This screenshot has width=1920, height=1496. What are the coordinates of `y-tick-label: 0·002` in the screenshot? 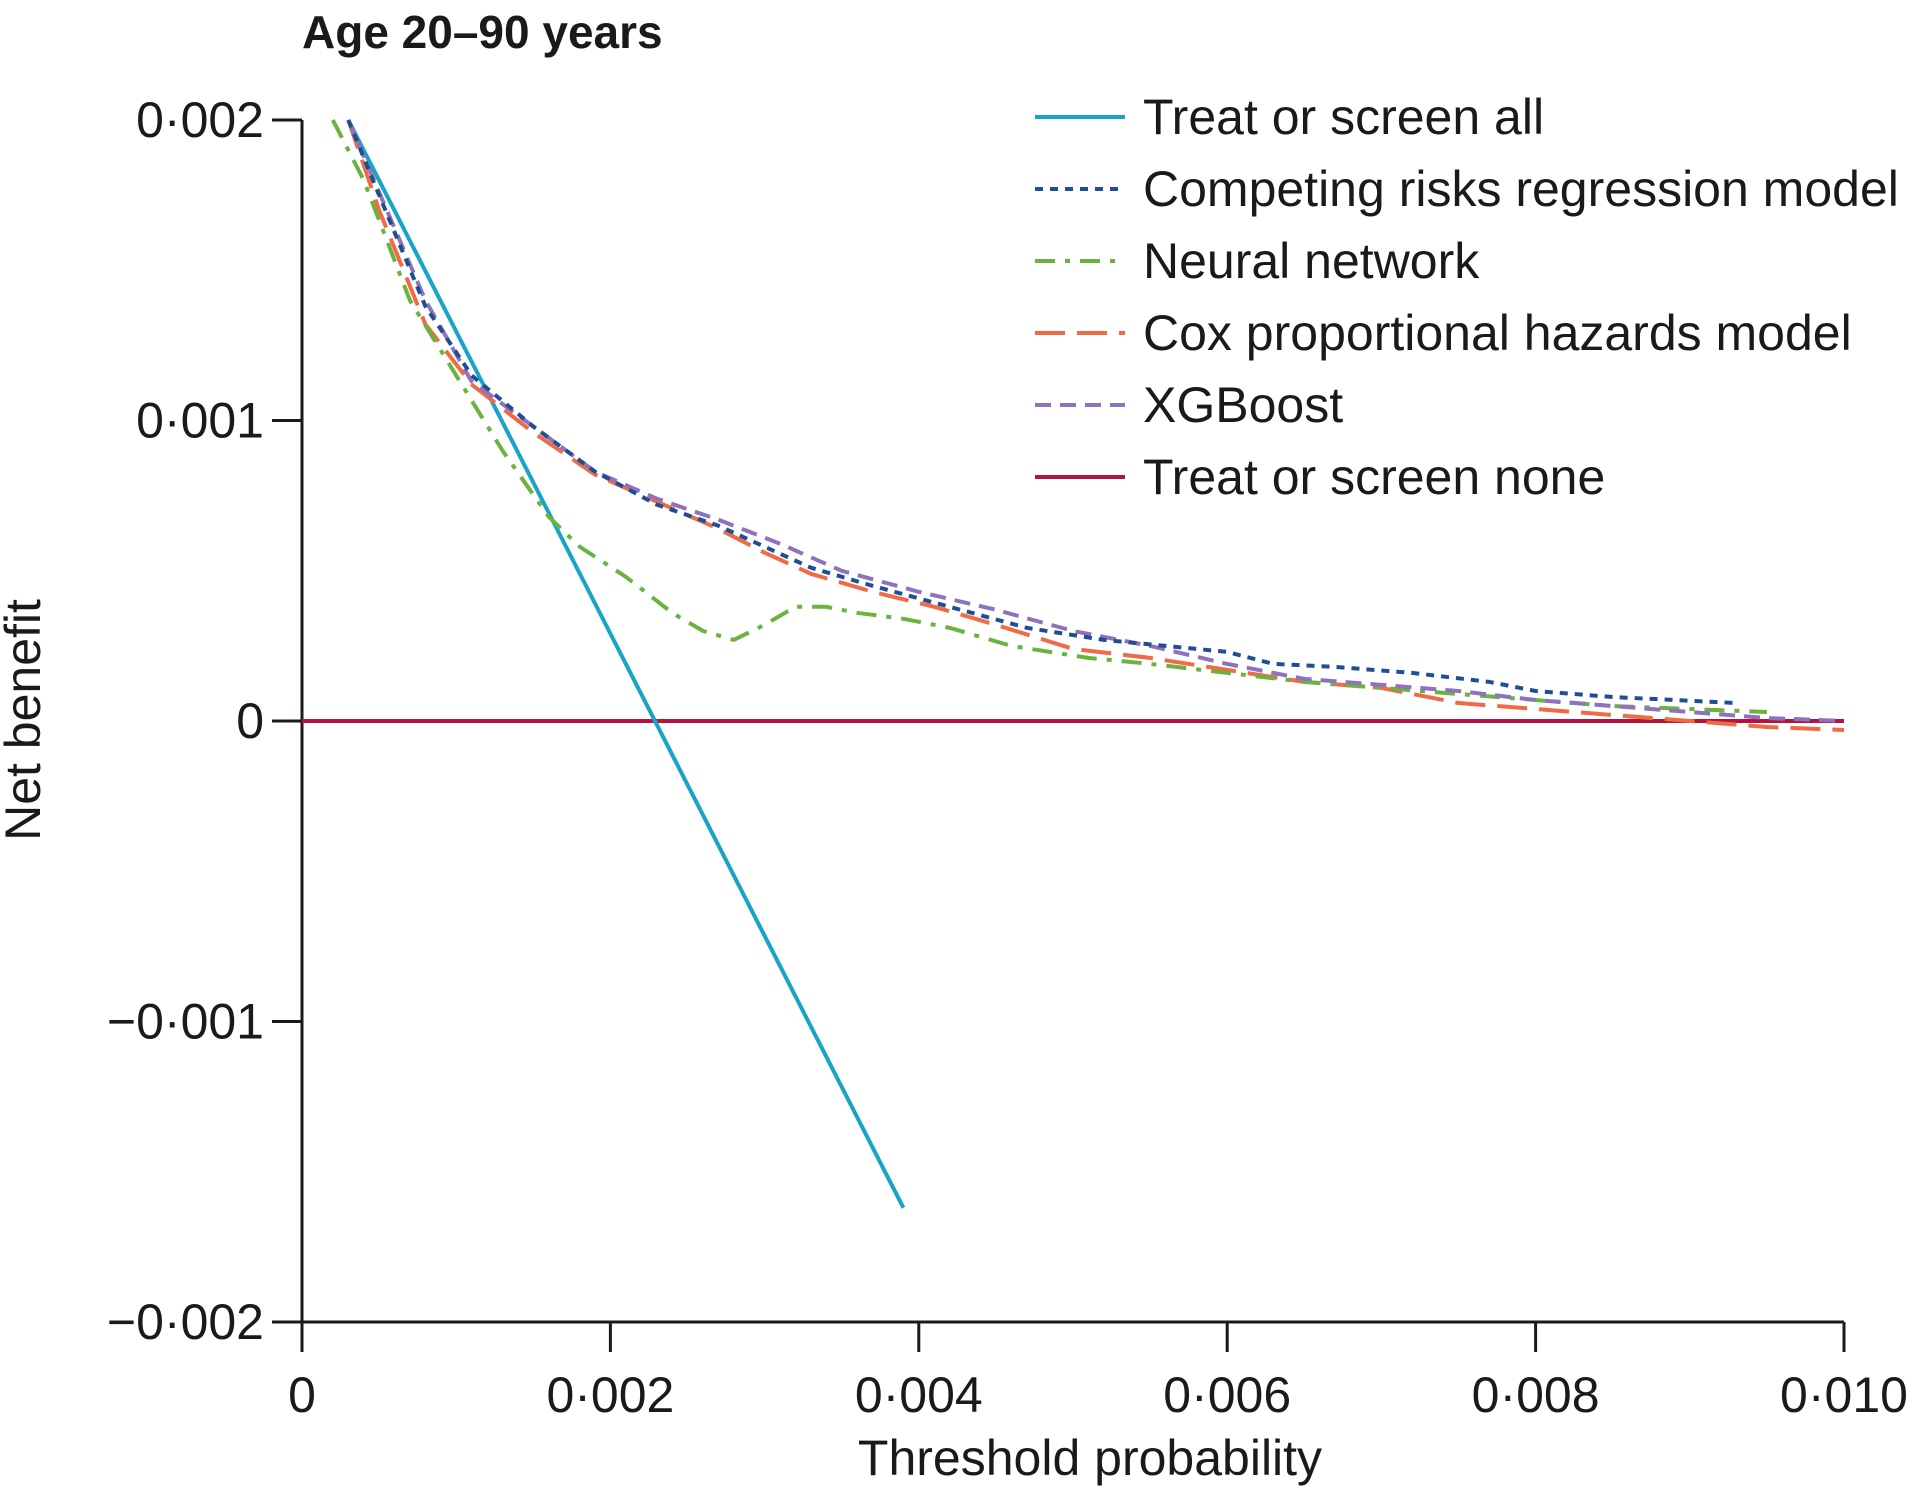 It's located at (200, 120).